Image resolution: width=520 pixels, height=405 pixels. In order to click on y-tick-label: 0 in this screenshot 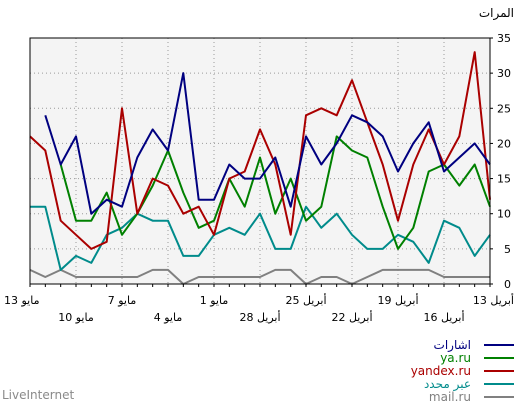, I will do `click(507, 284)`.